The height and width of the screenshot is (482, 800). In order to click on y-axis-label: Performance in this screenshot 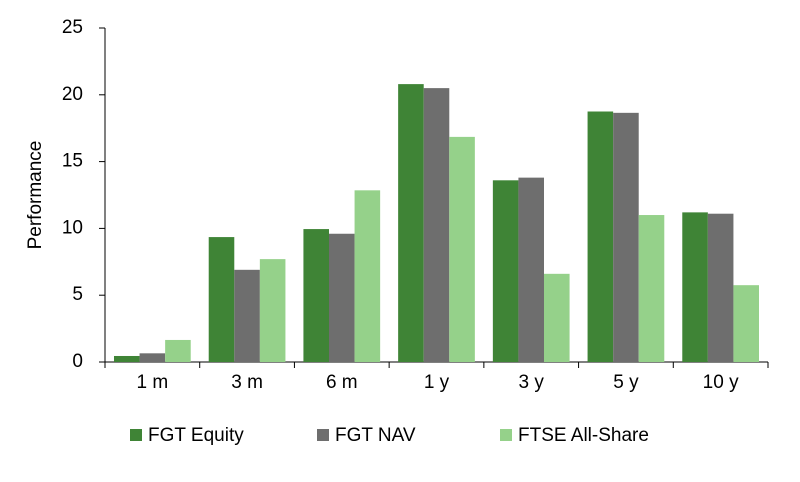, I will do `click(35, 195)`.